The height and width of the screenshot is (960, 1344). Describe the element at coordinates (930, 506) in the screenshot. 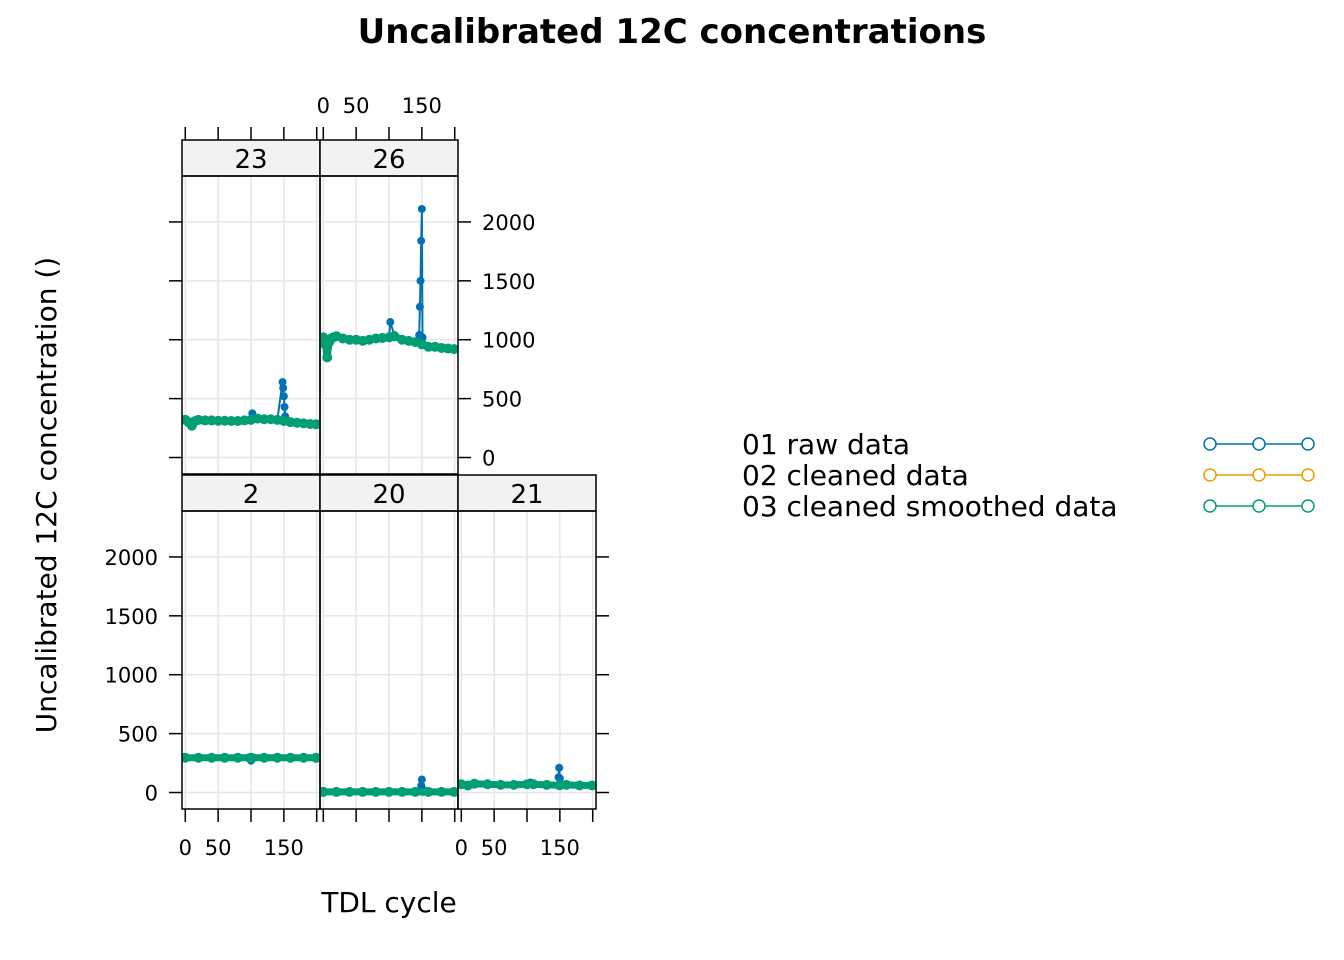

I see `legend-label: 03 cleaned smoothed data` at that location.